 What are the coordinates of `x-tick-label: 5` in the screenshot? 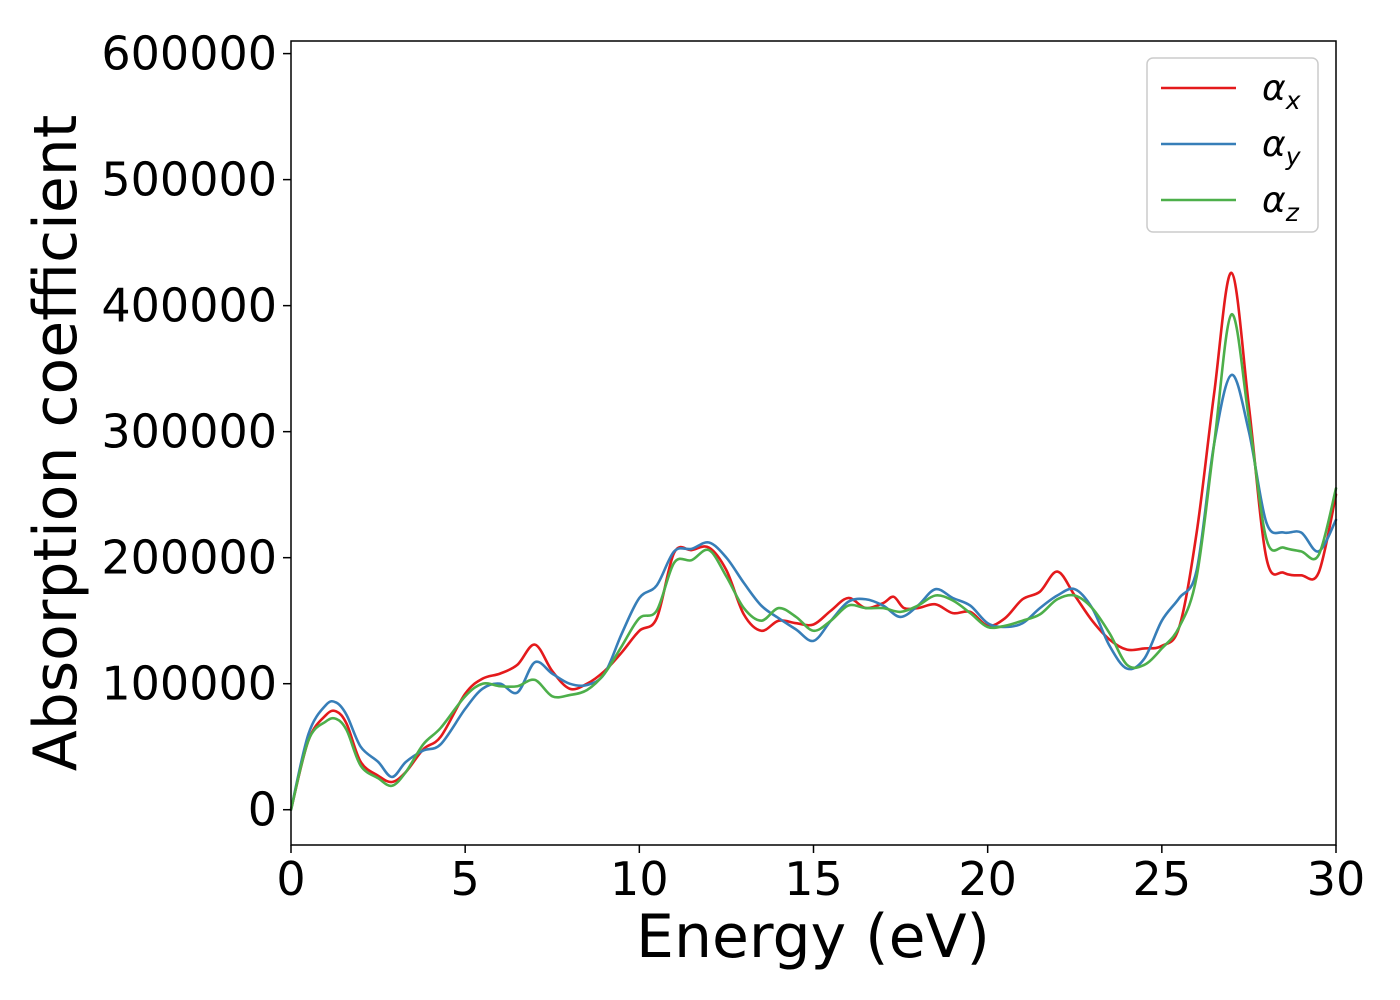 It's located at (465, 879).